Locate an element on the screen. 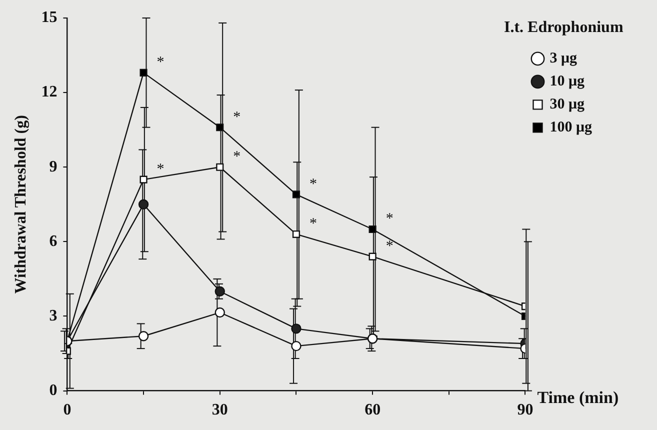 The width and height of the screenshot is (657, 430). legend-label: 3 μg is located at coordinates (564, 58).